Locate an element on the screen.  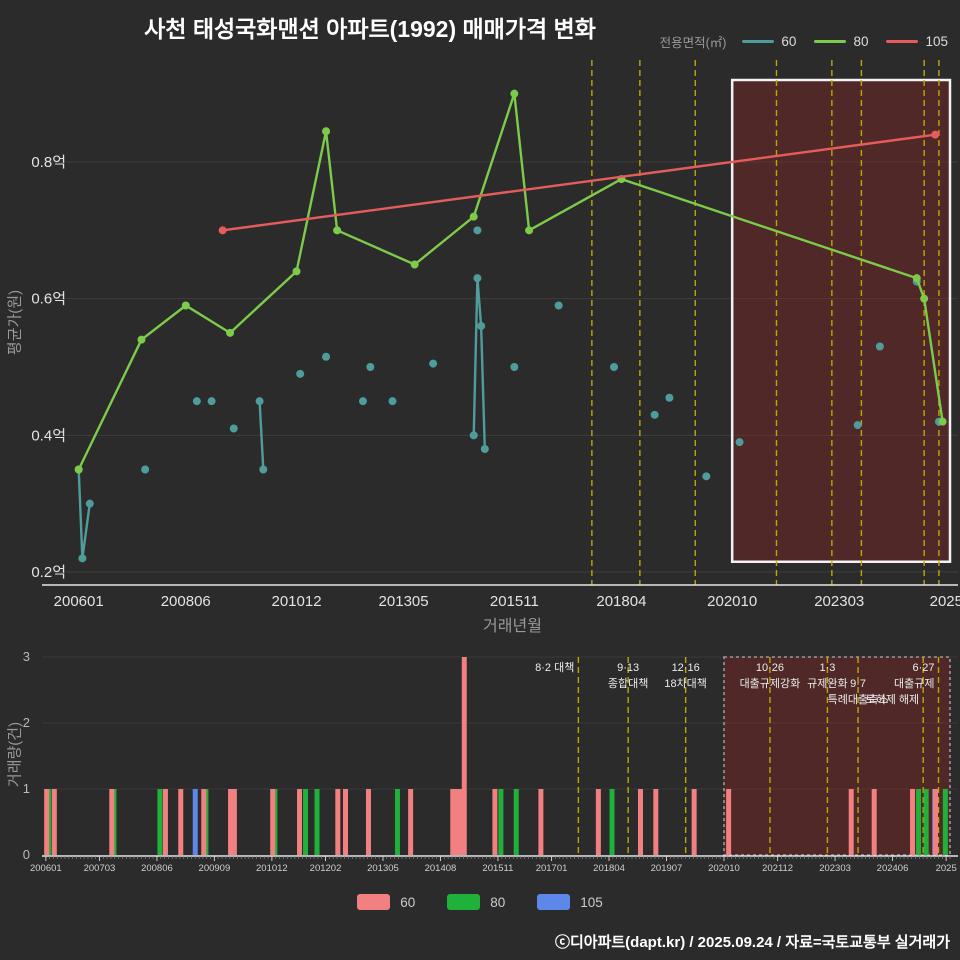
y-tick-label: 0.8억 is located at coordinates (48, 162).